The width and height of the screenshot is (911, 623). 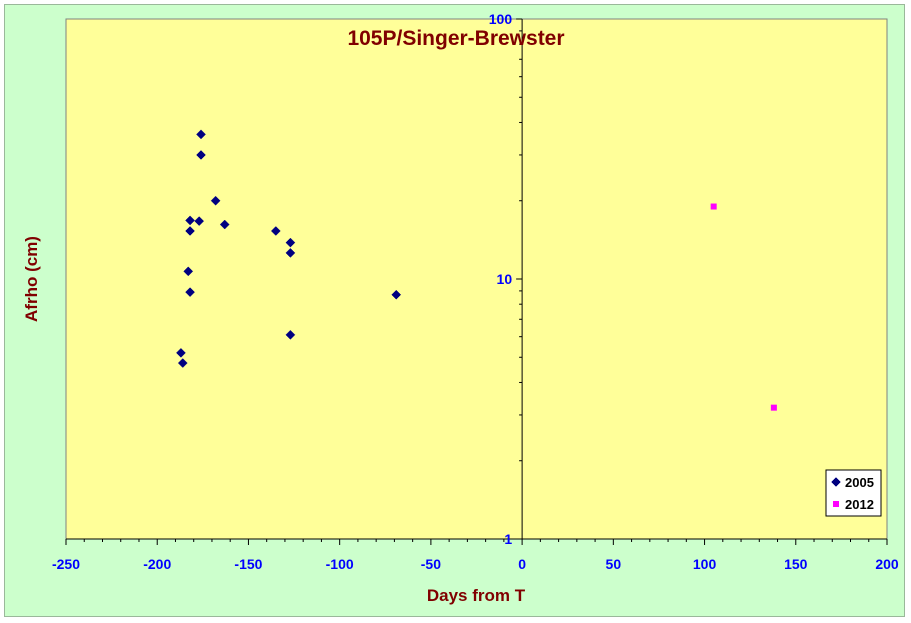 What do you see at coordinates (614, 564) in the screenshot?
I see `x-tick-label: 50` at bounding box center [614, 564].